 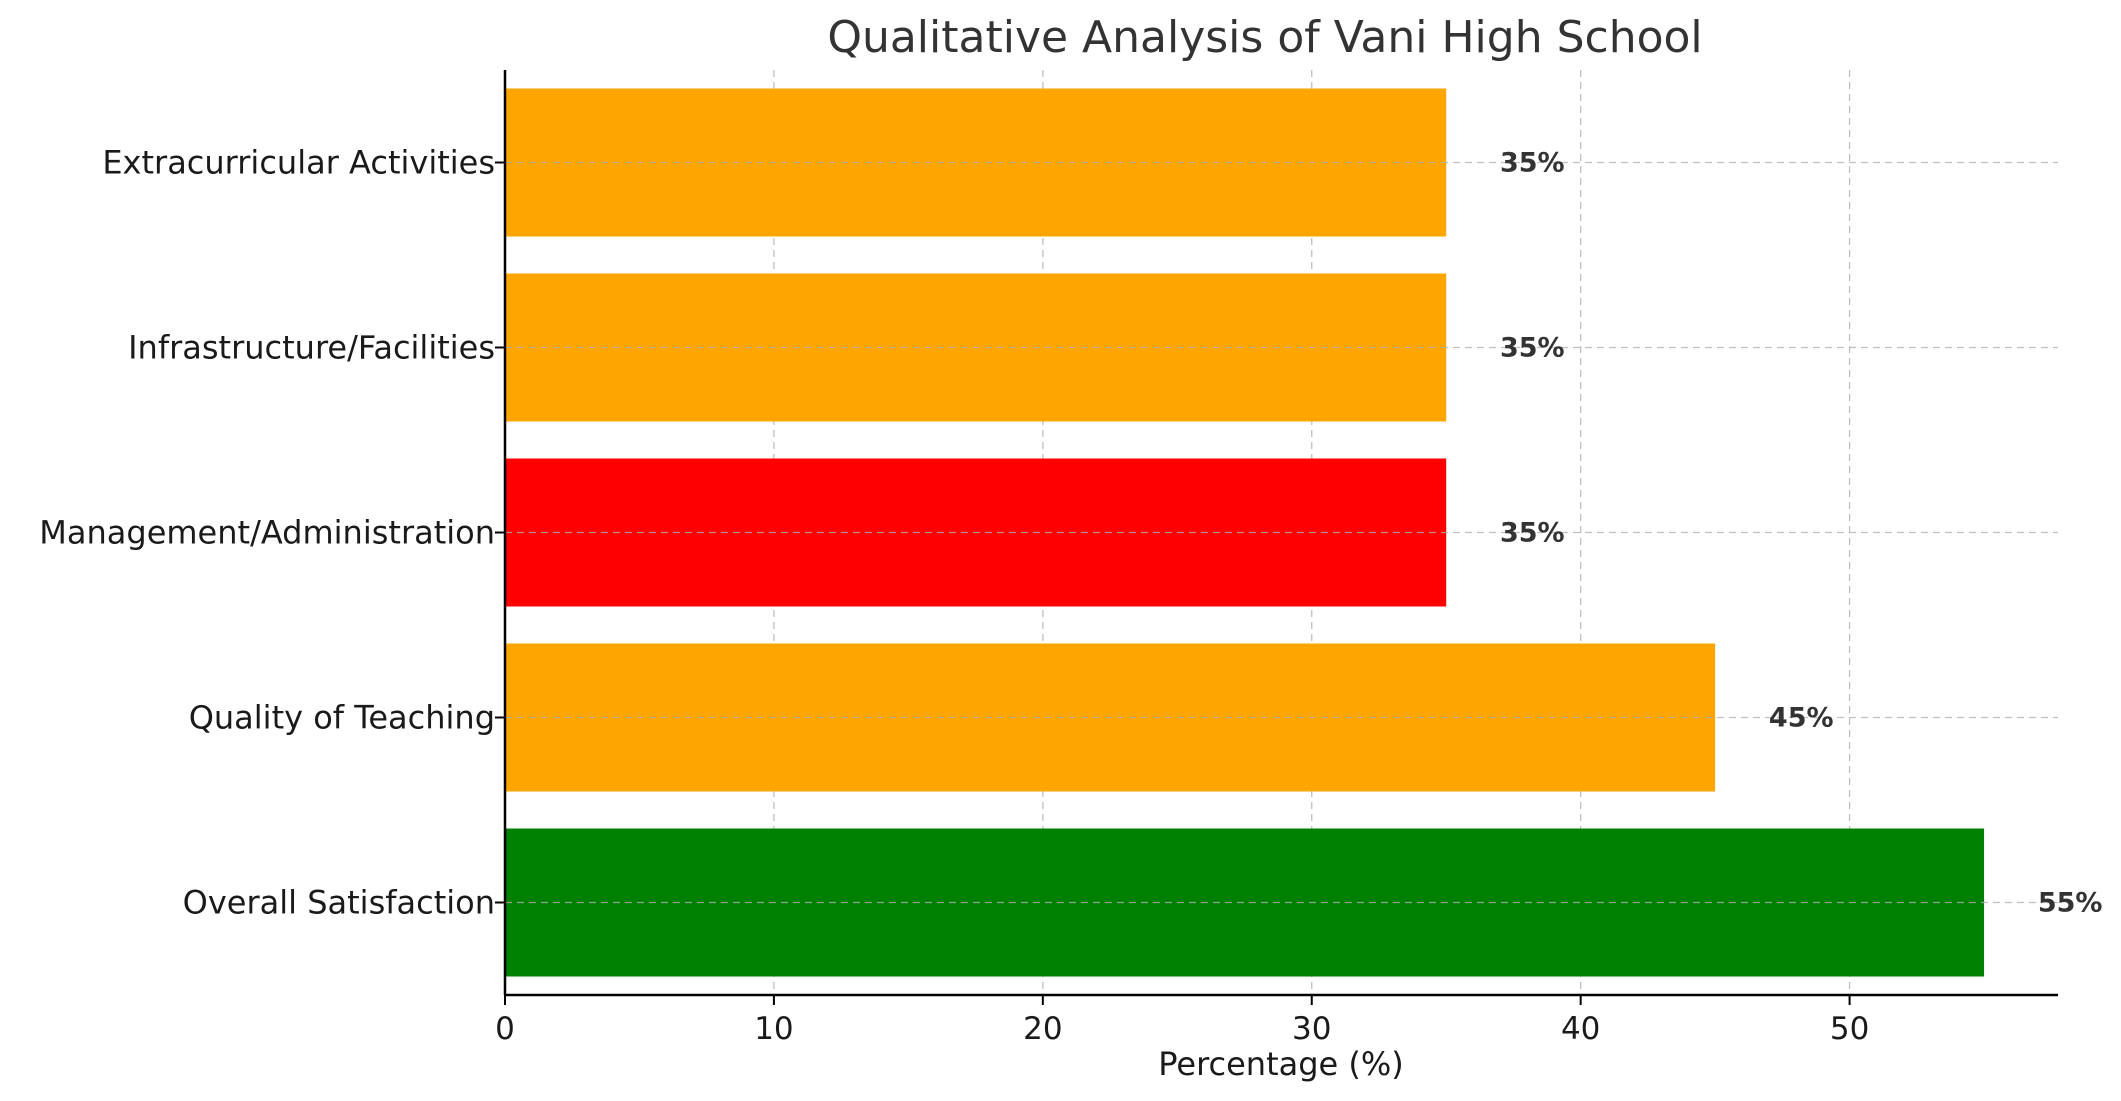 What do you see at coordinates (505, 1029) in the screenshot?
I see `x-tick-label: 0` at bounding box center [505, 1029].